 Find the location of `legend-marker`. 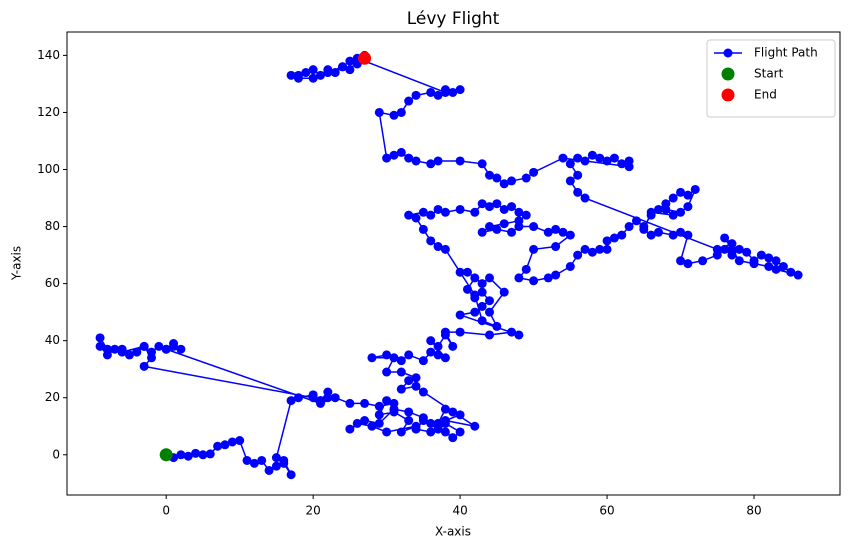

legend-marker is located at coordinates (728, 95).